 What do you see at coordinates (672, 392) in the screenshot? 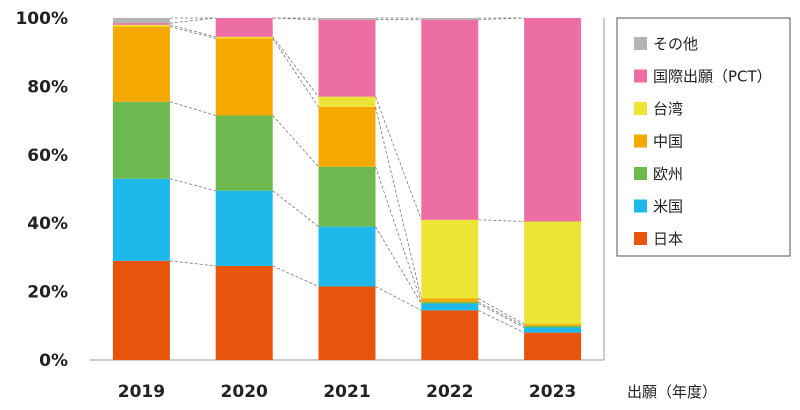
I see `x-axis-label: 出願（年度）` at bounding box center [672, 392].